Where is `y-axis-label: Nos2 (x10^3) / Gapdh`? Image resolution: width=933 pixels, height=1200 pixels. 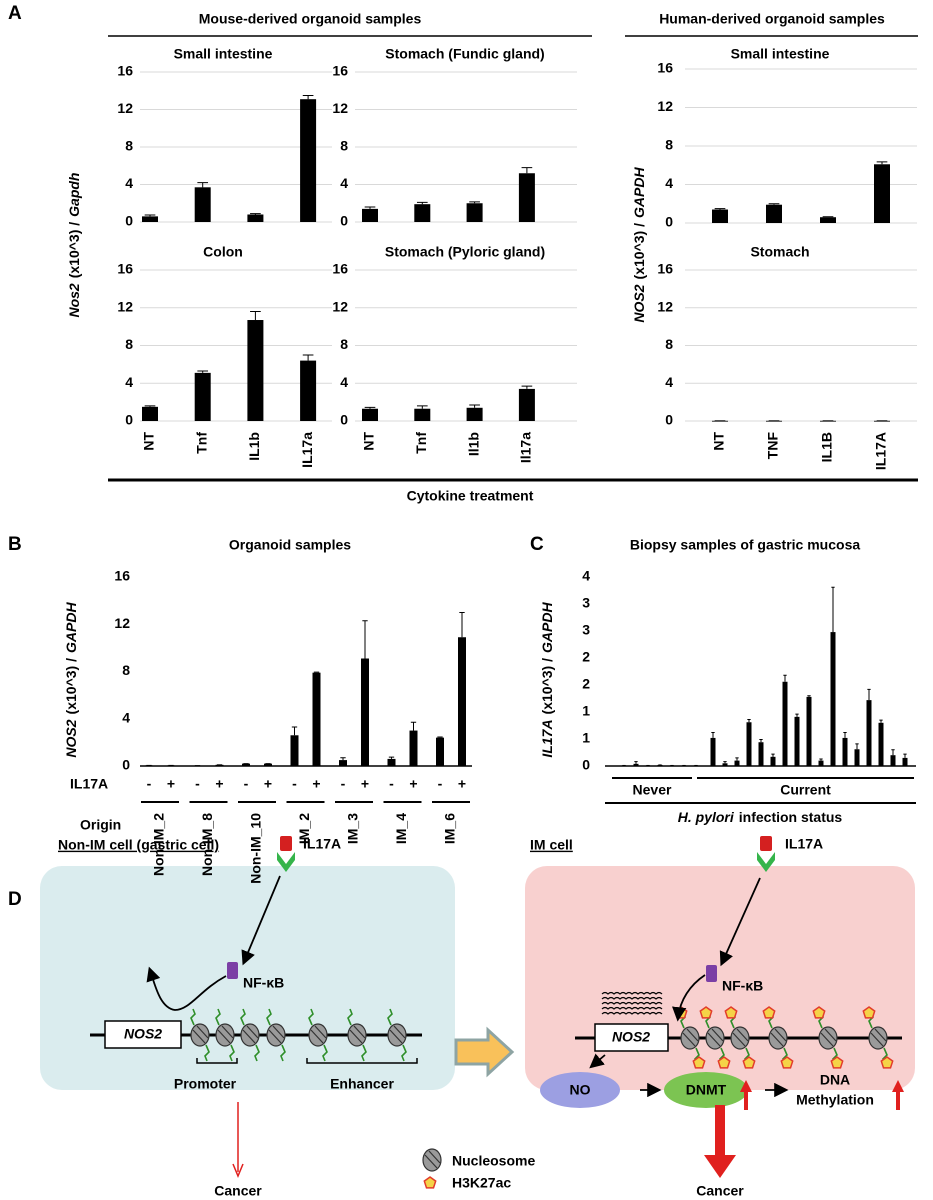 y-axis-label: Nos2 (x10^3) / Gapdh is located at coordinates (74, 244).